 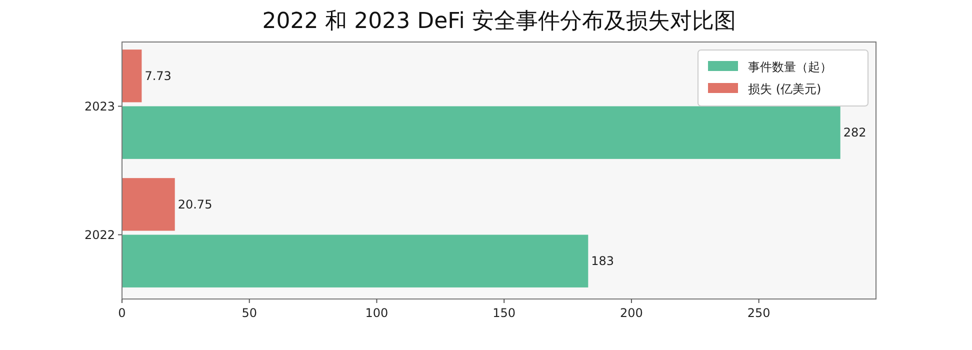 What do you see at coordinates (785, 89) in the screenshot?
I see `legend-label: 损失 (亿美元)` at bounding box center [785, 89].